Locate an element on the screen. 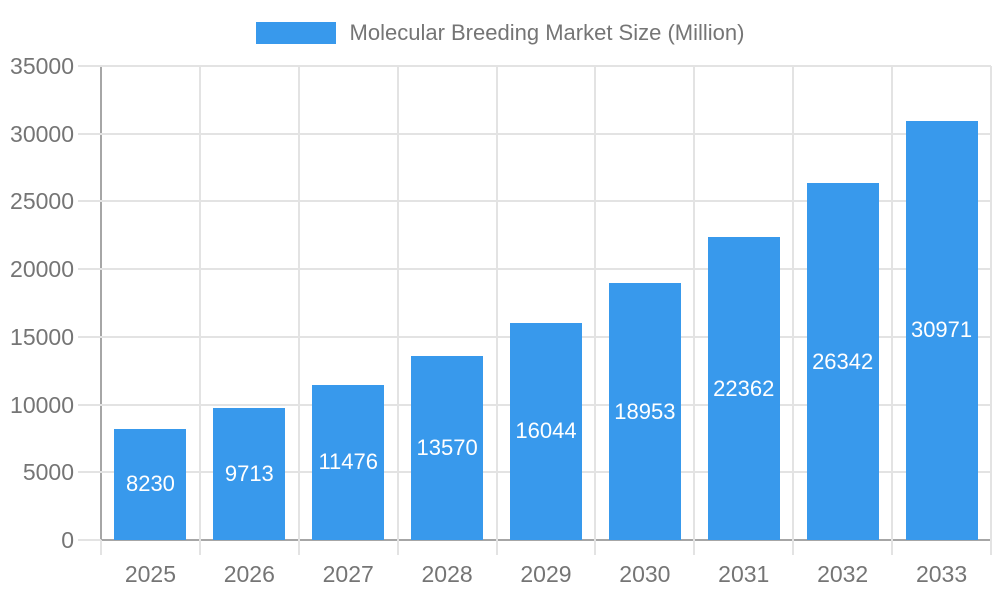 This screenshot has height=600, width=1000. bar-2029 is located at coordinates (546, 431).